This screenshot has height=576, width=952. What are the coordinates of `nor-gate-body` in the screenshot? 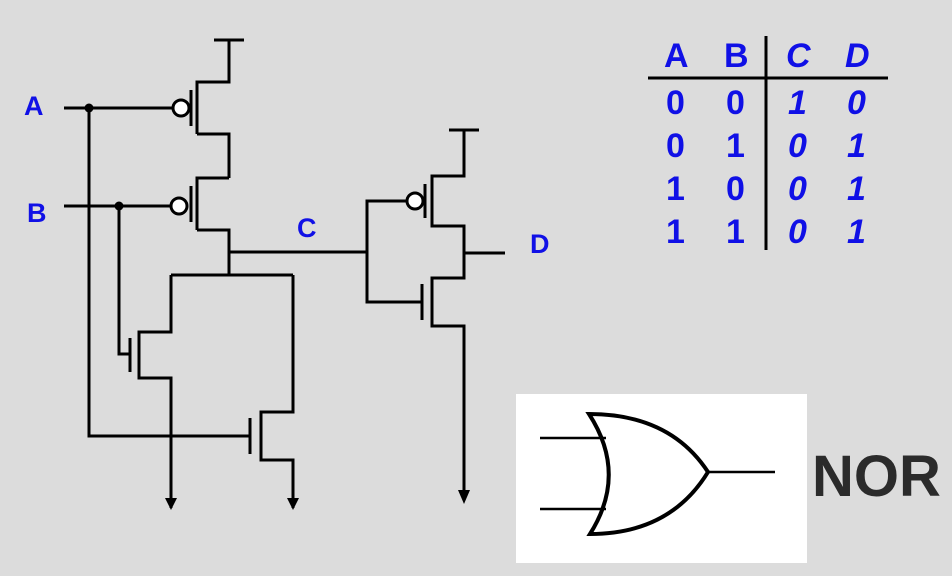 It's located at (648, 474).